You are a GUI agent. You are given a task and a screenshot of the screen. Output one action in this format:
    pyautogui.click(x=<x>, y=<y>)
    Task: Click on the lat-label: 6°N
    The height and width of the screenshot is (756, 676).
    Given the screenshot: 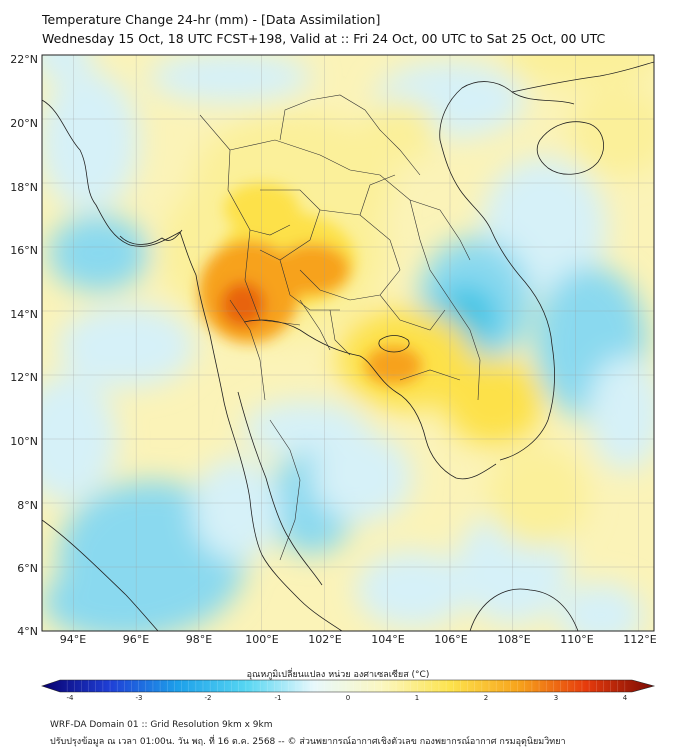 What is the action you would take?
    pyautogui.click(x=27, y=568)
    